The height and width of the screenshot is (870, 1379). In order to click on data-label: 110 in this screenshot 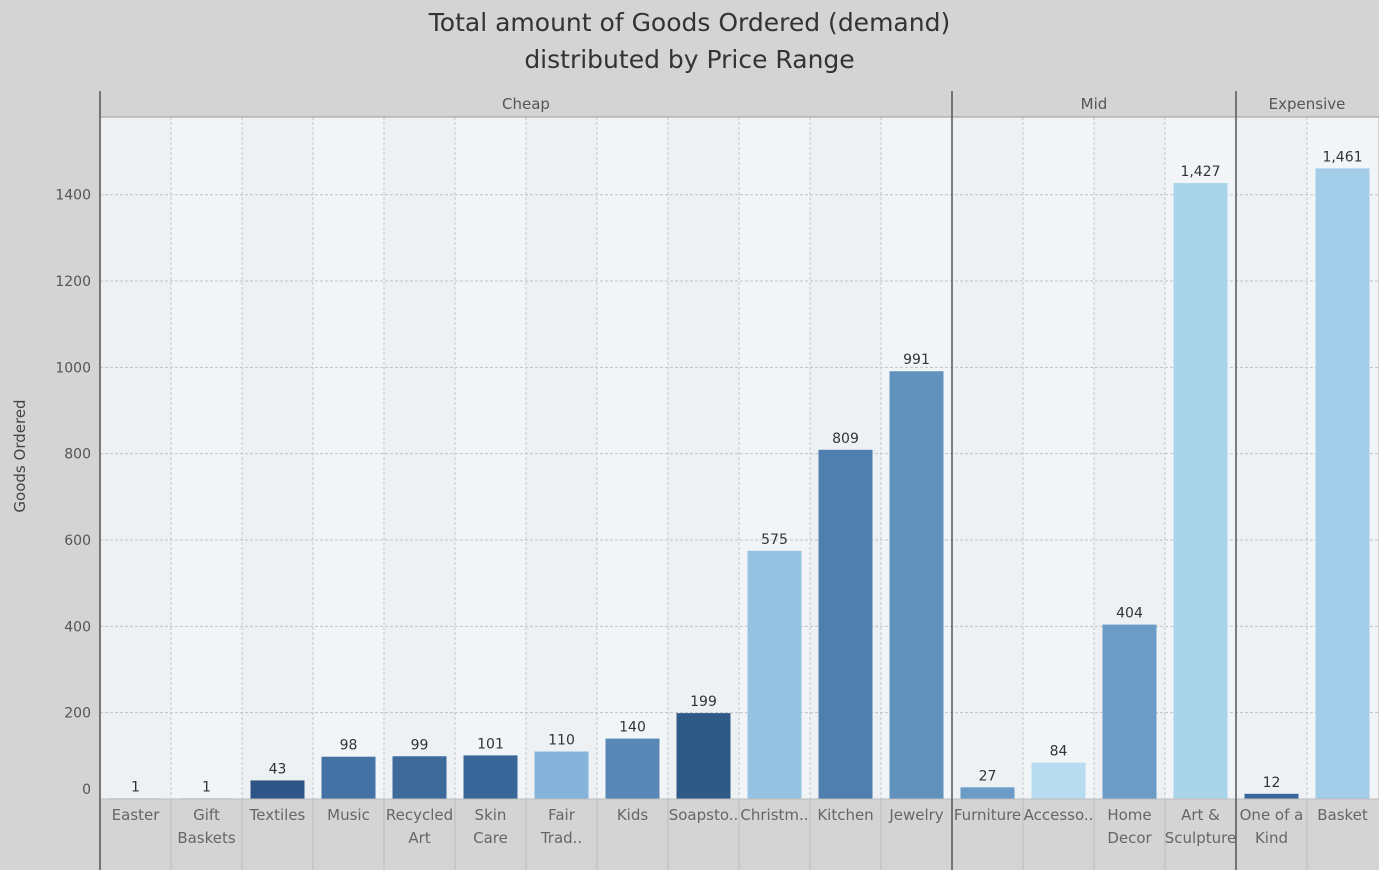, I will do `click(561, 741)`.